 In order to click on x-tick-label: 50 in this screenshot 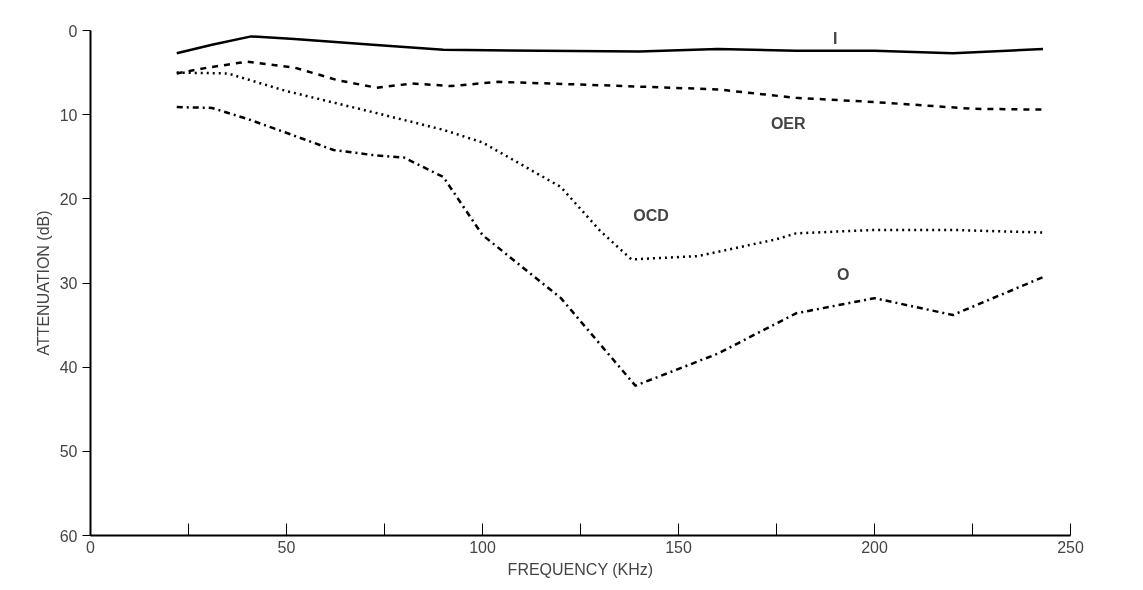, I will do `click(286, 547)`.